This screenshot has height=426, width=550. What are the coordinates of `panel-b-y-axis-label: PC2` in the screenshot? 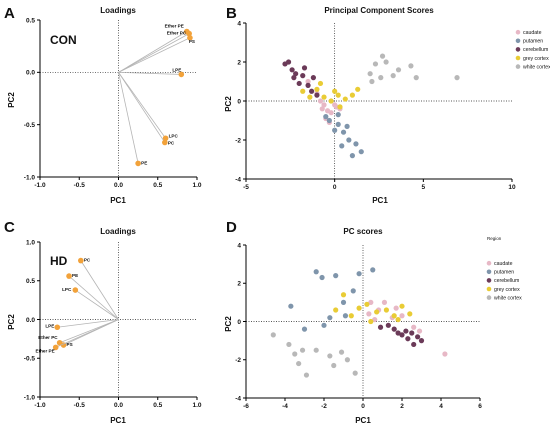 It's located at (228, 104).